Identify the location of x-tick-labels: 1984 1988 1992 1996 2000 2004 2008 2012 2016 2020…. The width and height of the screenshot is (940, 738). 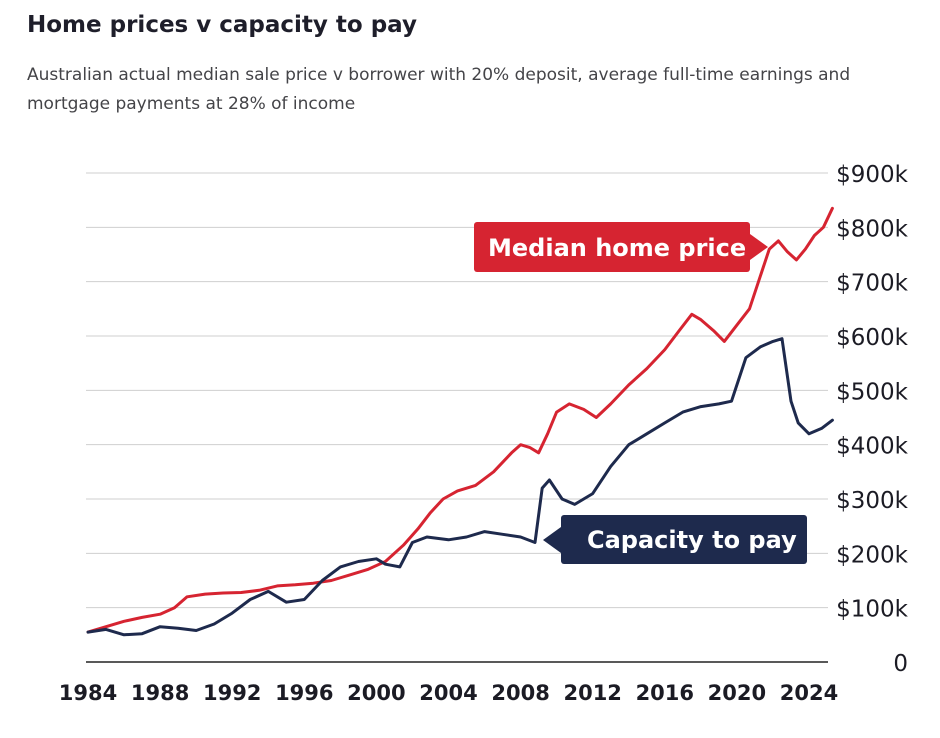
(448, 693).